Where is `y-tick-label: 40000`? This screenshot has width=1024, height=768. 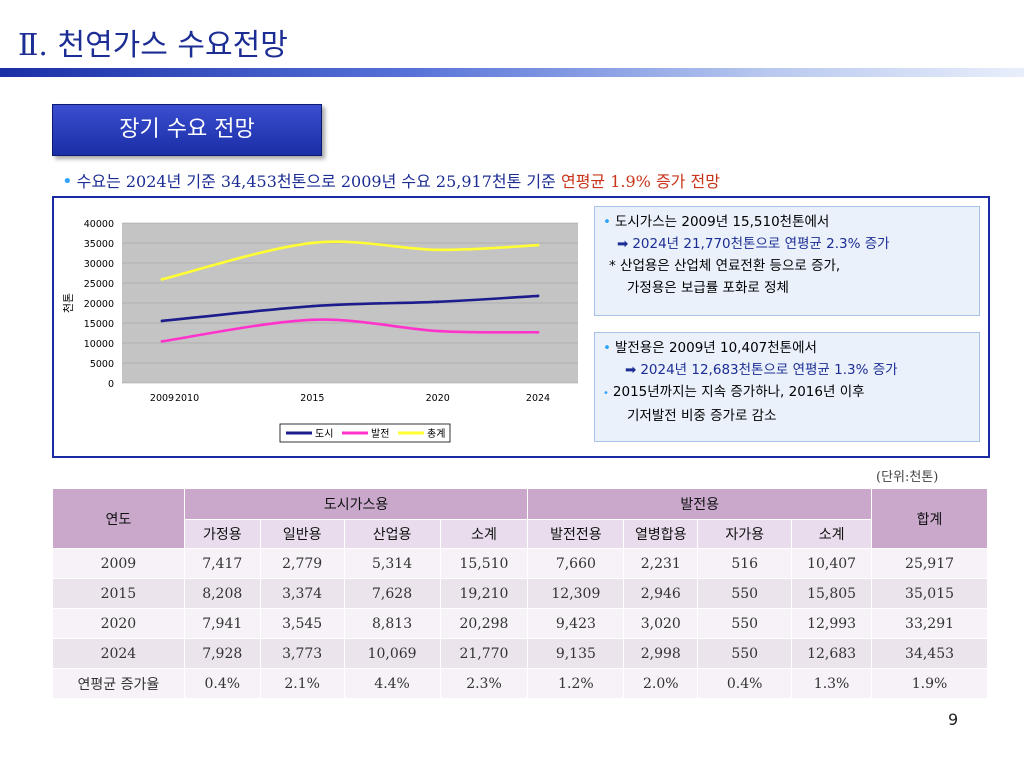
y-tick-label: 40000 is located at coordinates (99, 224).